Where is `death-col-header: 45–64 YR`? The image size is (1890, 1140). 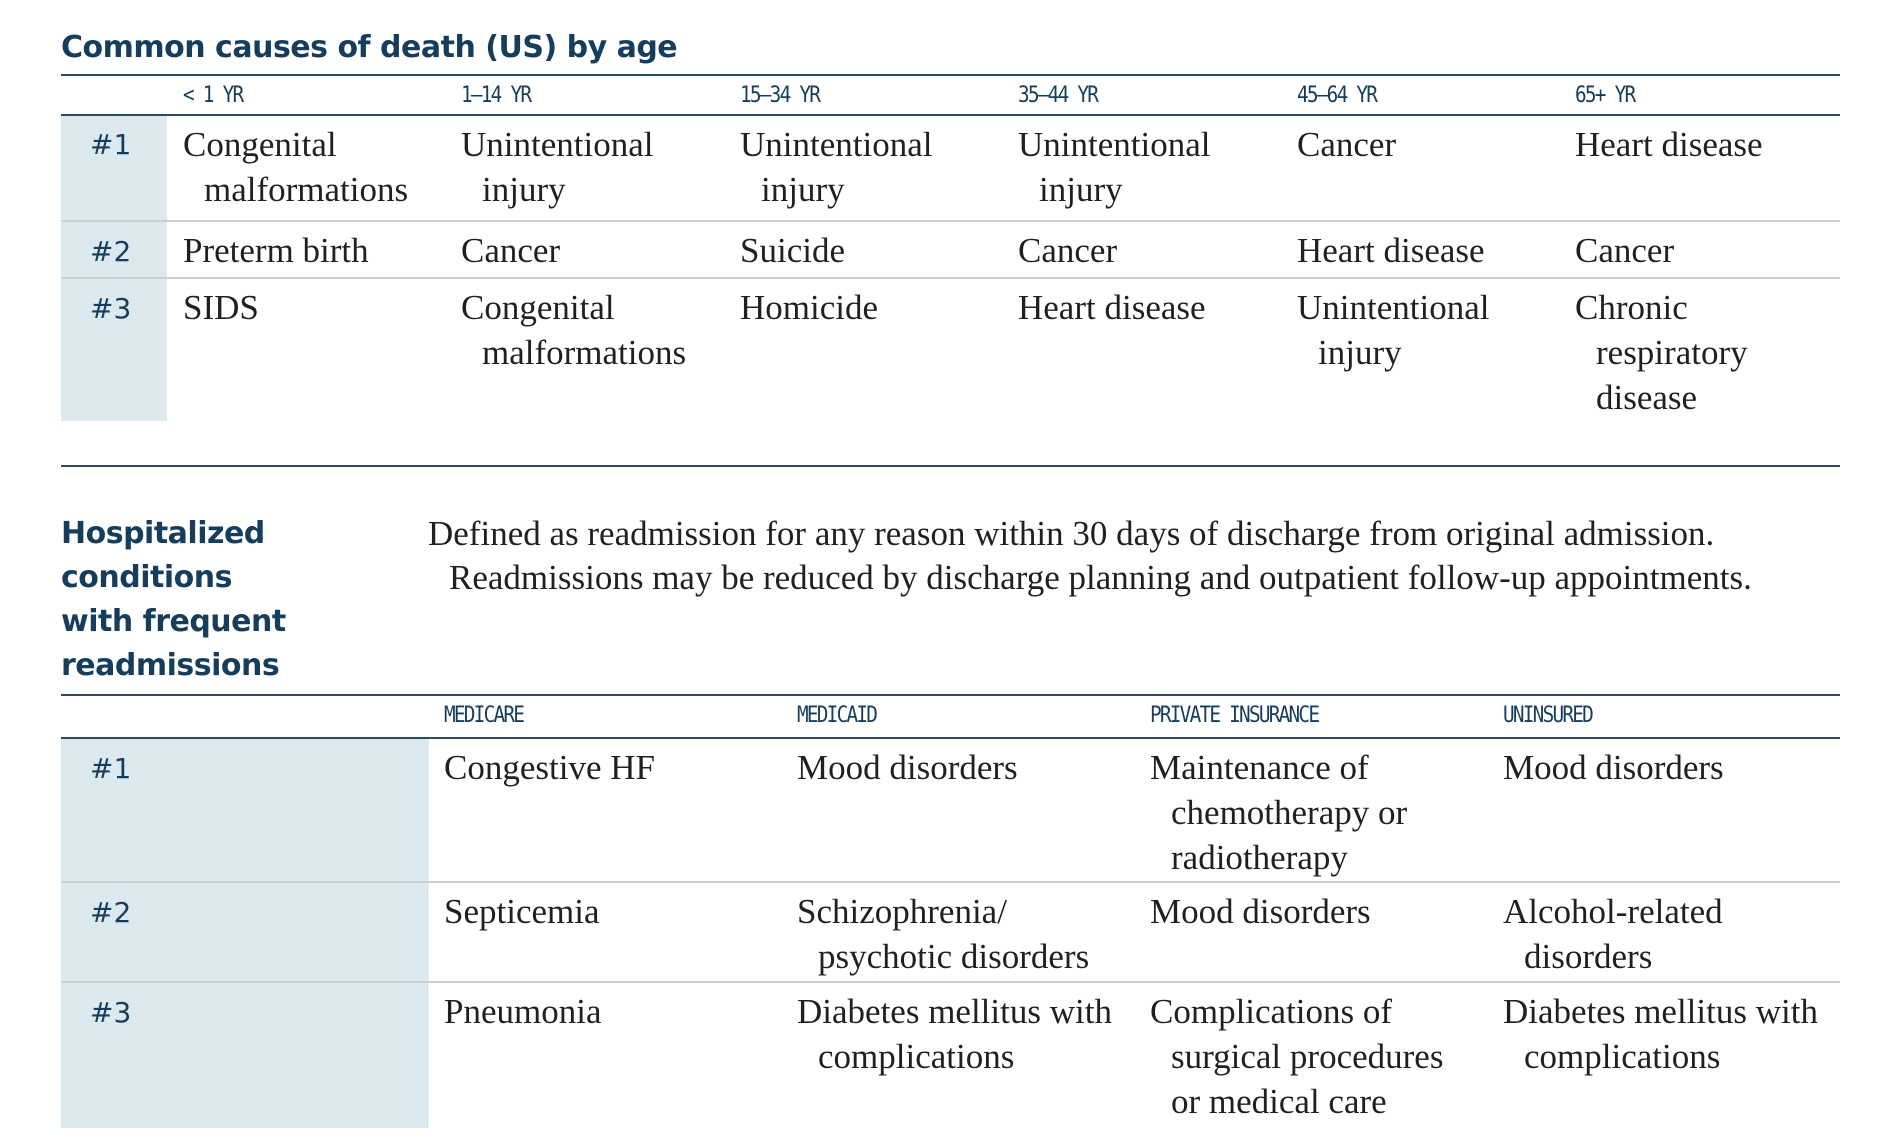 death-col-header: 45–64 YR is located at coordinates (1337, 95).